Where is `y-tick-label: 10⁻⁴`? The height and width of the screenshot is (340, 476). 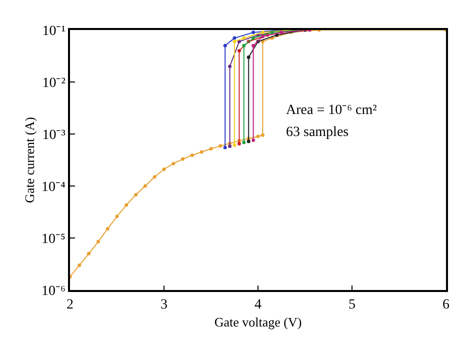
y-tick-label: 10⁻⁴ is located at coordinates (54, 187).